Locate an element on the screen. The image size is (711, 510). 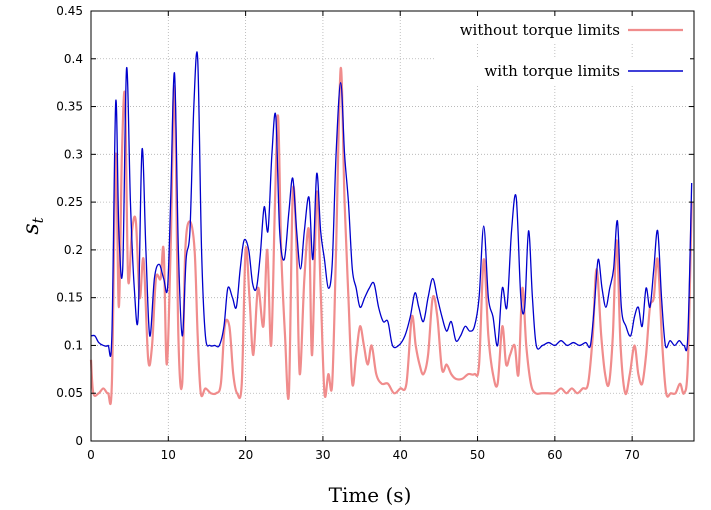
y-tick-label: 0.4 is located at coordinates (73, 59).